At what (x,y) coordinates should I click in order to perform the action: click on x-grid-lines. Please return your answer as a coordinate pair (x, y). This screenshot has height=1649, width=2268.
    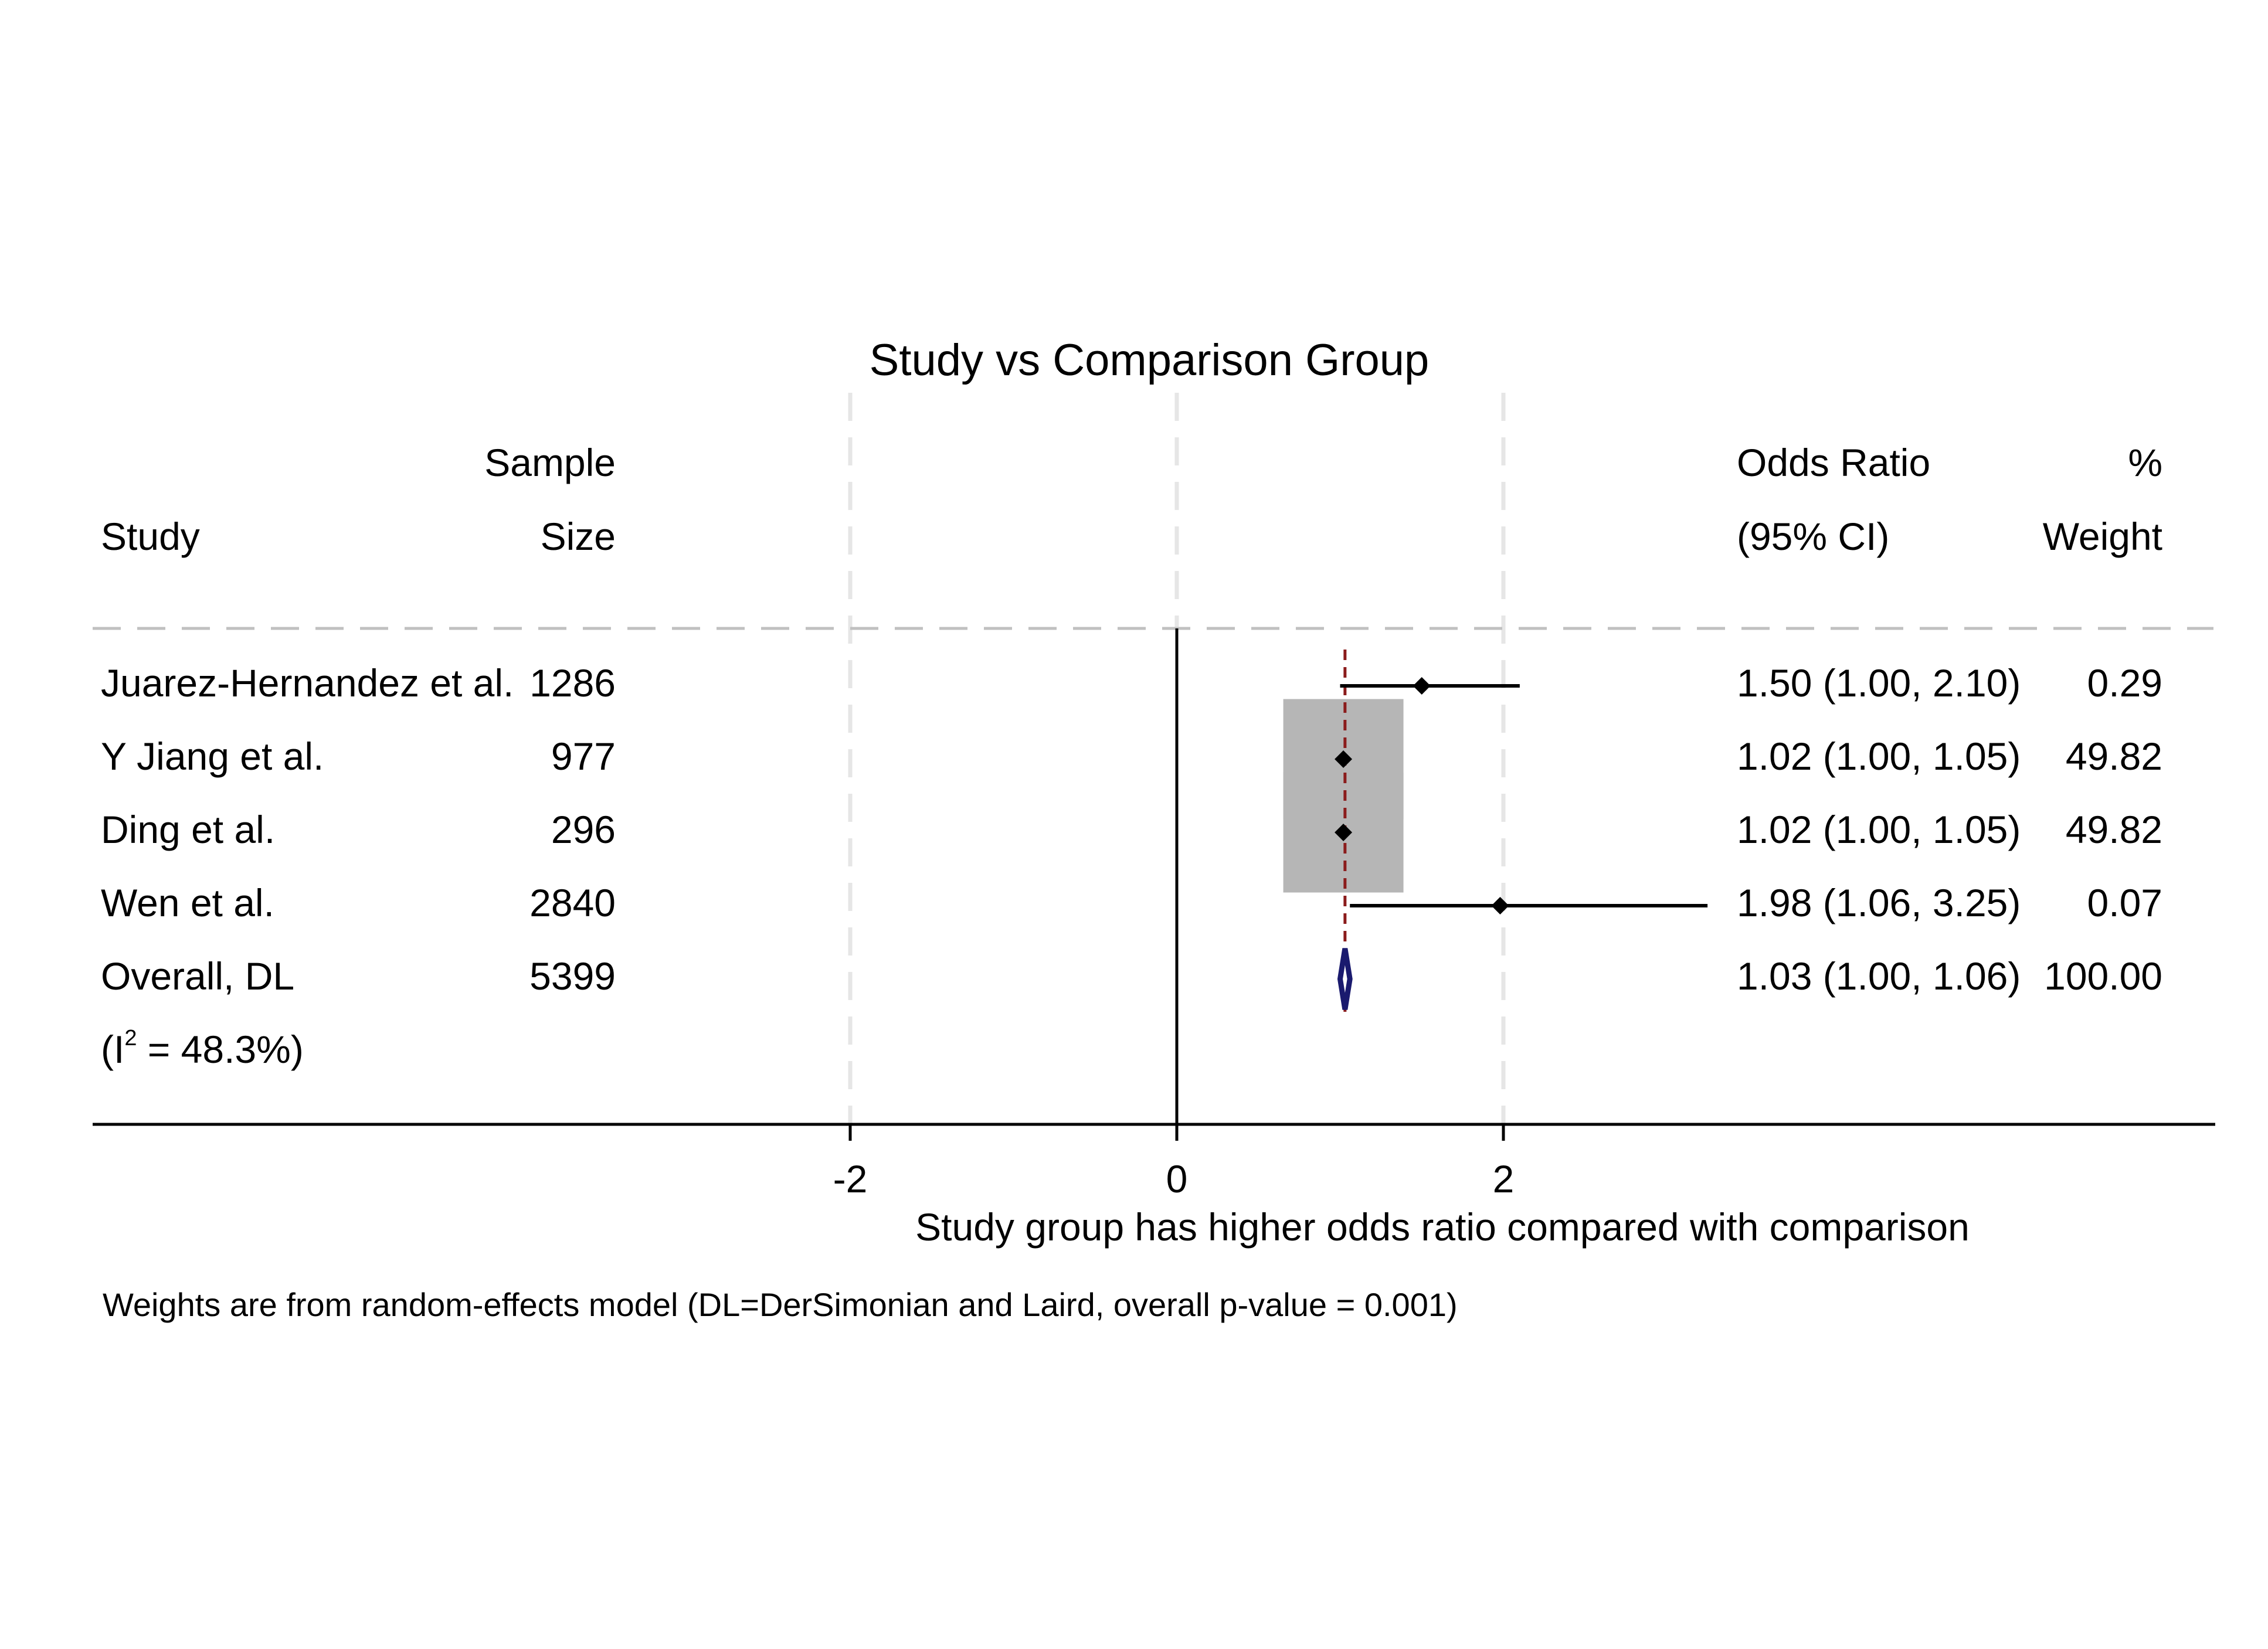
    Looking at the image, I should click on (1177, 758).